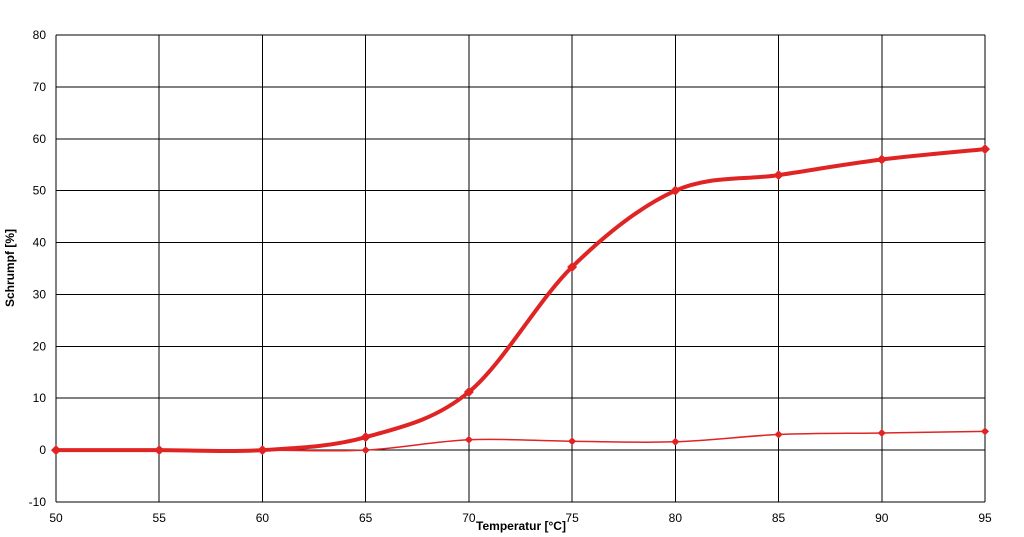  What do you see at coordinates (10, 268) in the screenshot?
I see `y-axis-title: Schrumpf [%]` at bounding box center [10, 268].